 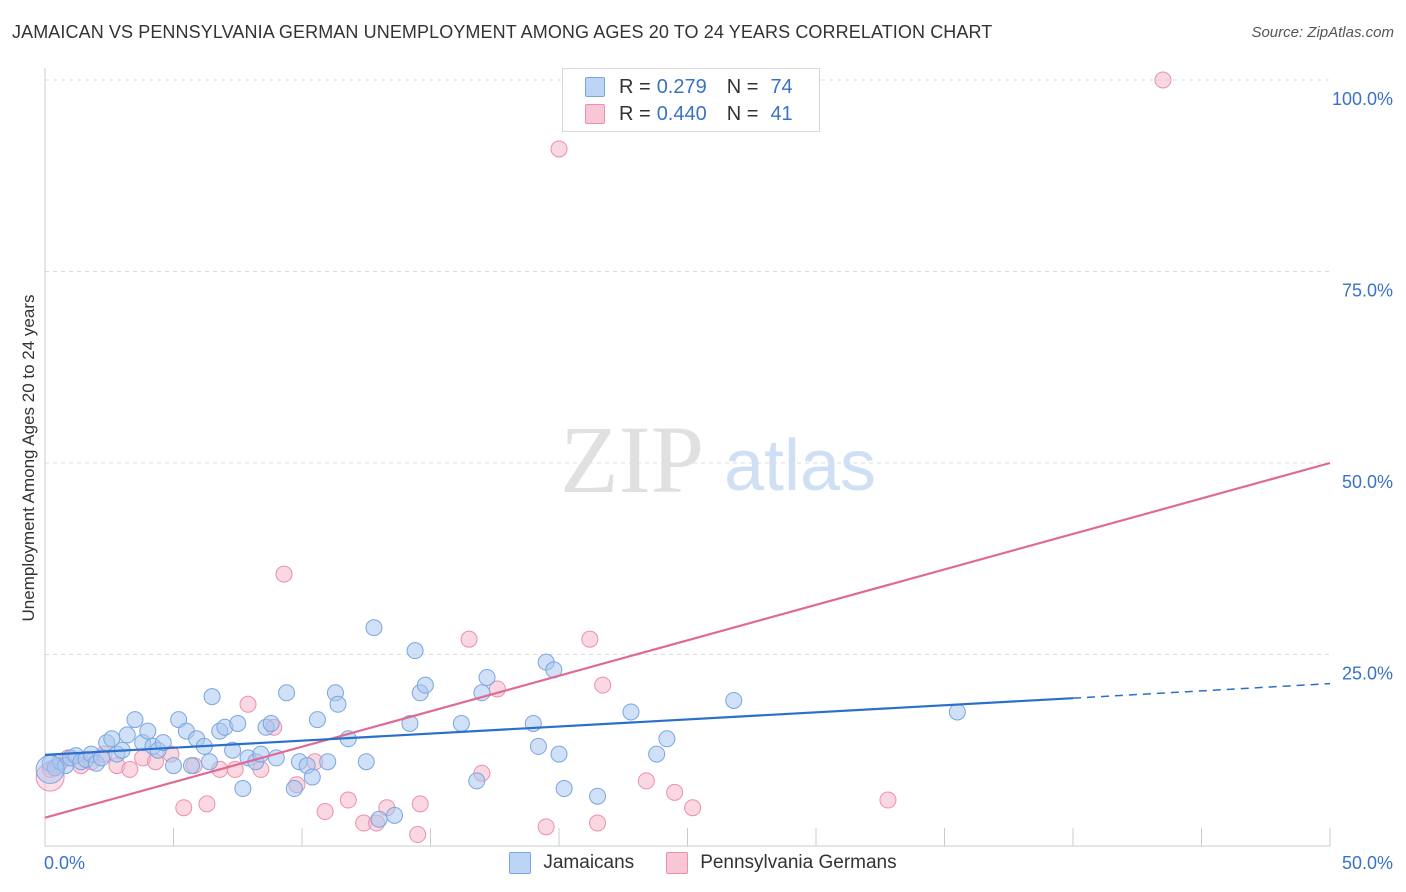 What do you see at coordinates (595, 87) in the screenshot?
I see `legend-swatch-blue` at bounding box center [595, 87].